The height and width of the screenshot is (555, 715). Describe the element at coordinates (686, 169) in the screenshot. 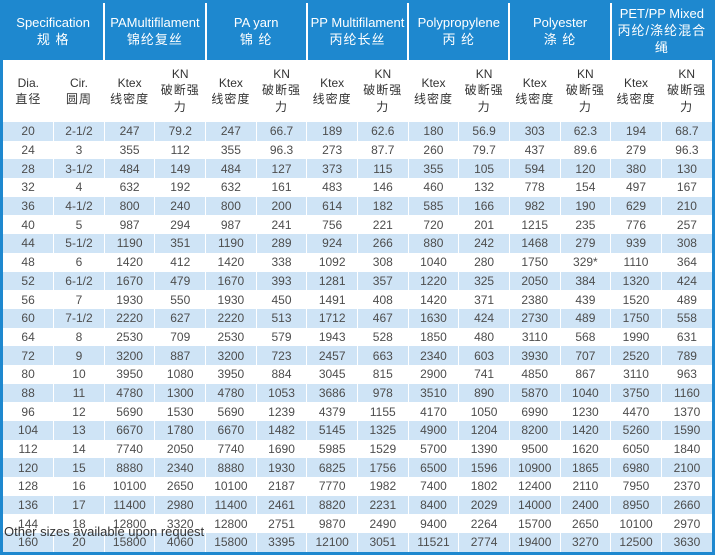

I see `cell: 130` at that location.